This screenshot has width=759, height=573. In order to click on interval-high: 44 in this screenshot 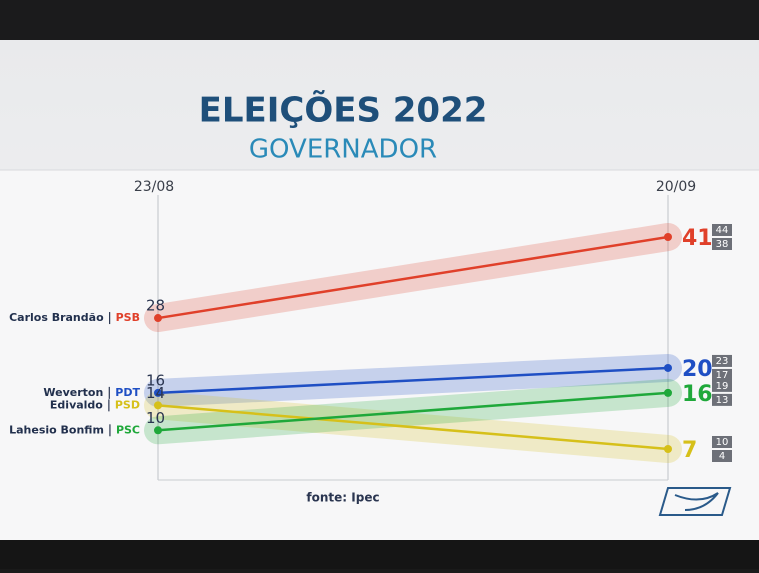, I will do `click(722, 230)`.